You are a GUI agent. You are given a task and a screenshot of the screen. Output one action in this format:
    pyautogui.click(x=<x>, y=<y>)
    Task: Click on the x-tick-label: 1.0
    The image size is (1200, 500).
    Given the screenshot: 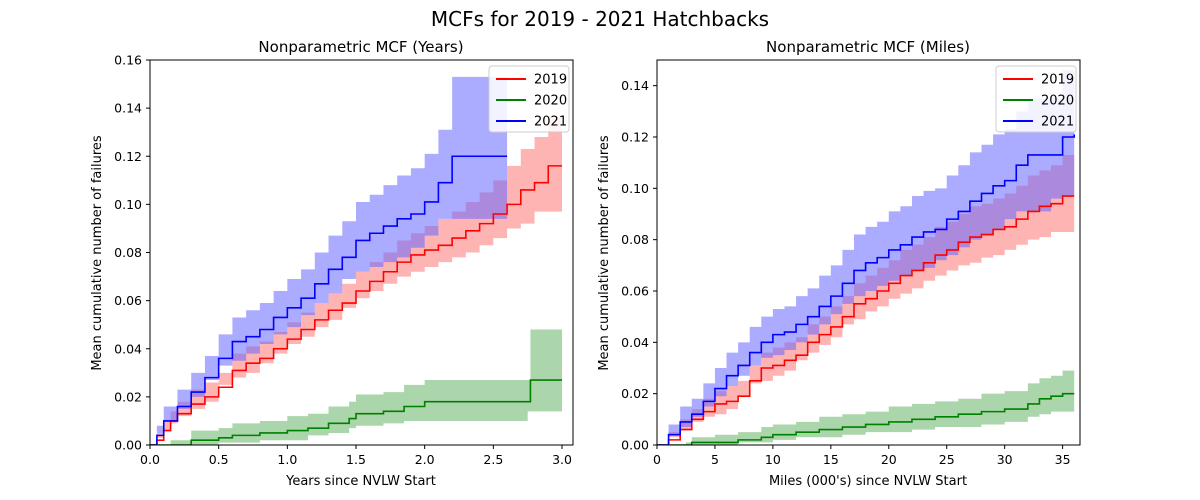 What is the action you would take?
    pyautogui.click(x=287, y=459)
    